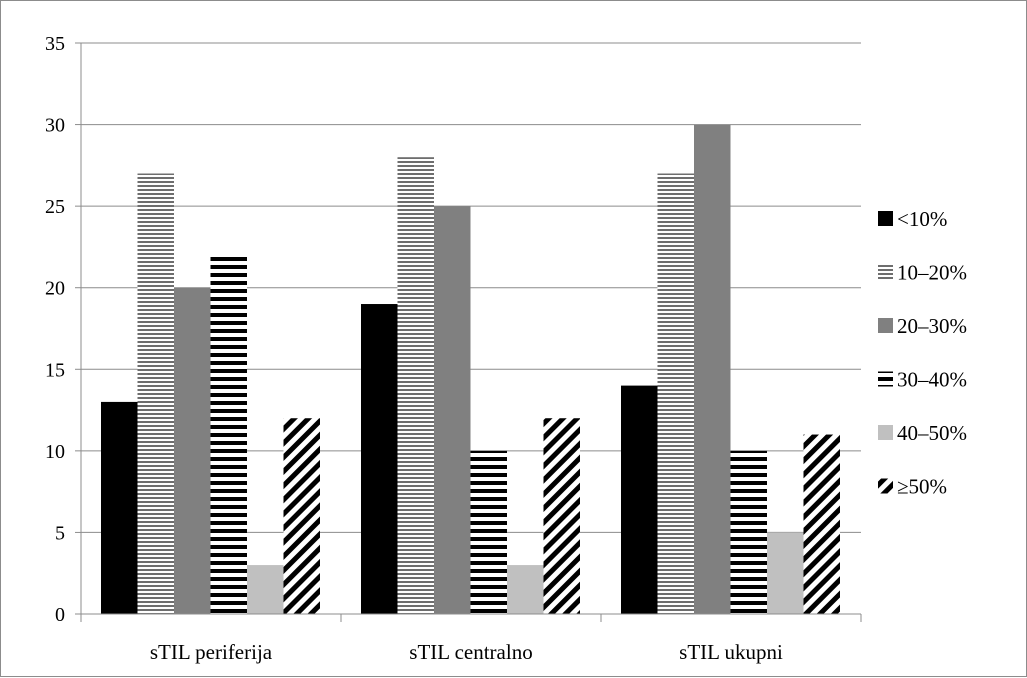 This screenshot has width=1027, height=678. Describe the element at coordinates (192, 450) in the screenshot. I see `bar-stil-periferija-20-30pct` at that location.